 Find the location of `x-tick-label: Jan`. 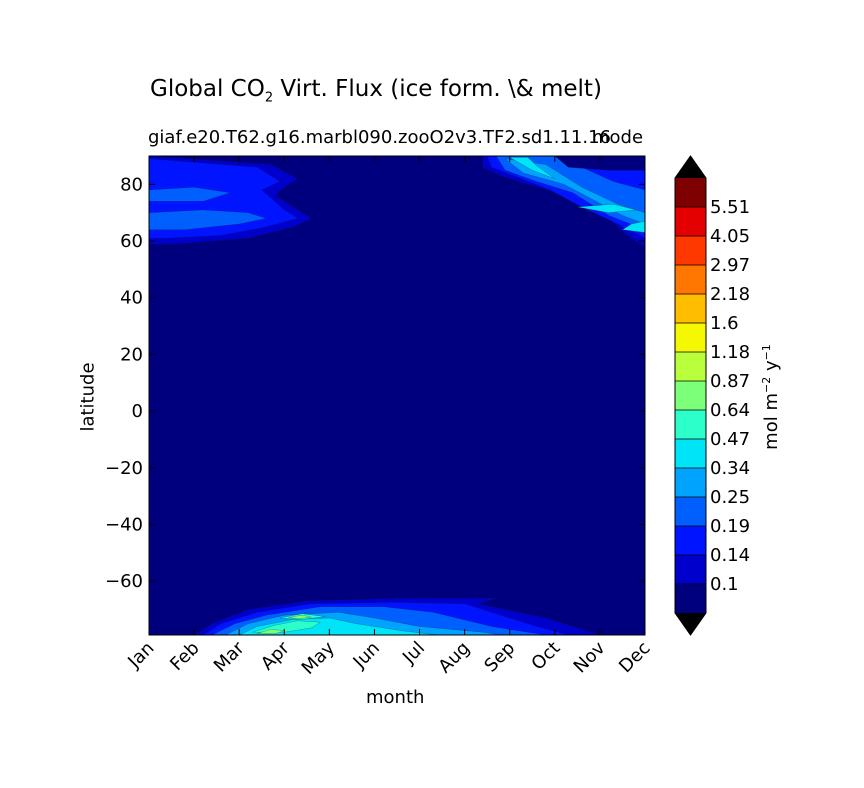

x-tick-label: Jan is located at coordinates (140, 655).